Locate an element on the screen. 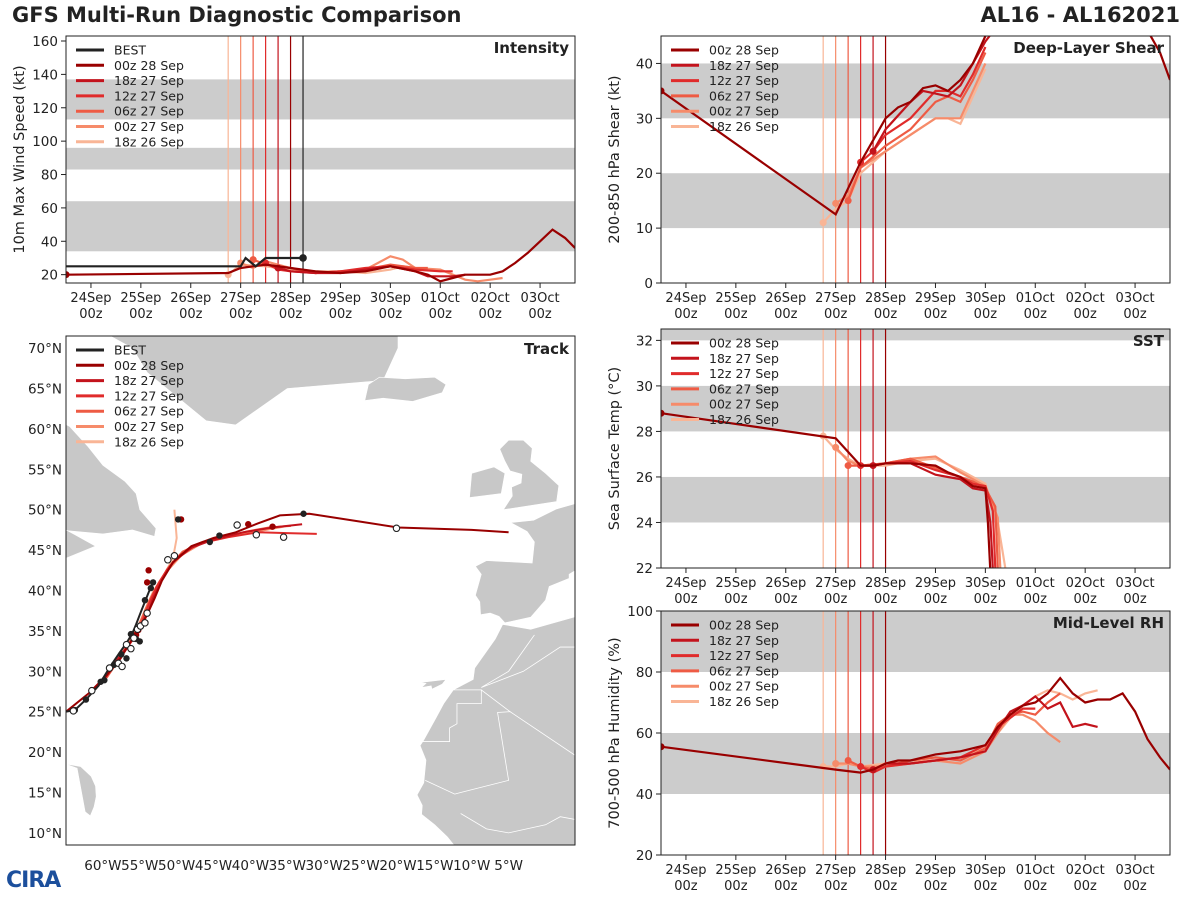 The height and width of the screenshot is (900, 1200). rh-legend-label: 00z 27 Sep is located at coordinates (744, 686).